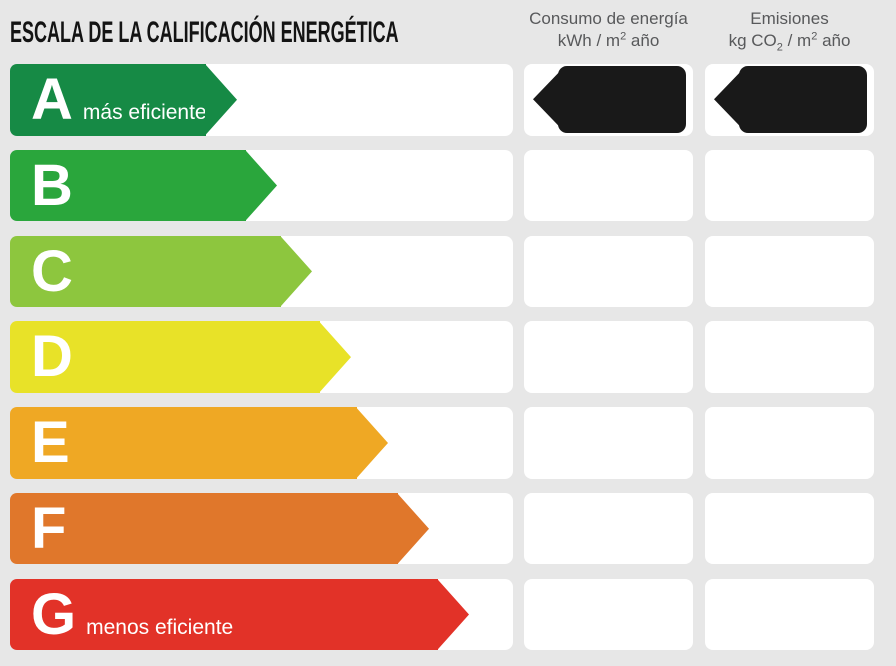  I want to click on rating-arrow-body: D, so click(165, 357).